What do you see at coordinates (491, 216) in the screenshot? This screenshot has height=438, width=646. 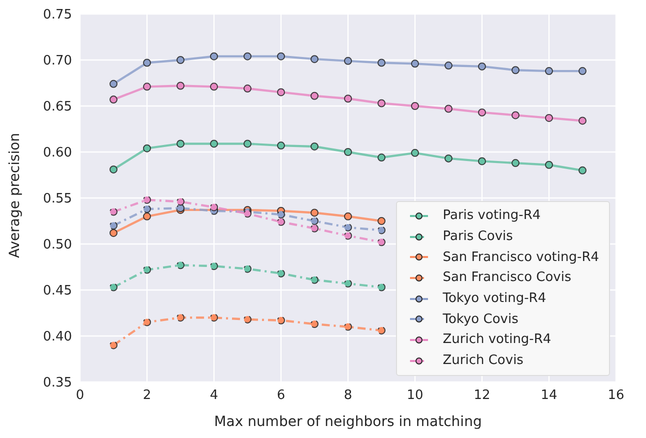 I see `legend-label: Paris voting-R4` at bounding box center [491, 216].